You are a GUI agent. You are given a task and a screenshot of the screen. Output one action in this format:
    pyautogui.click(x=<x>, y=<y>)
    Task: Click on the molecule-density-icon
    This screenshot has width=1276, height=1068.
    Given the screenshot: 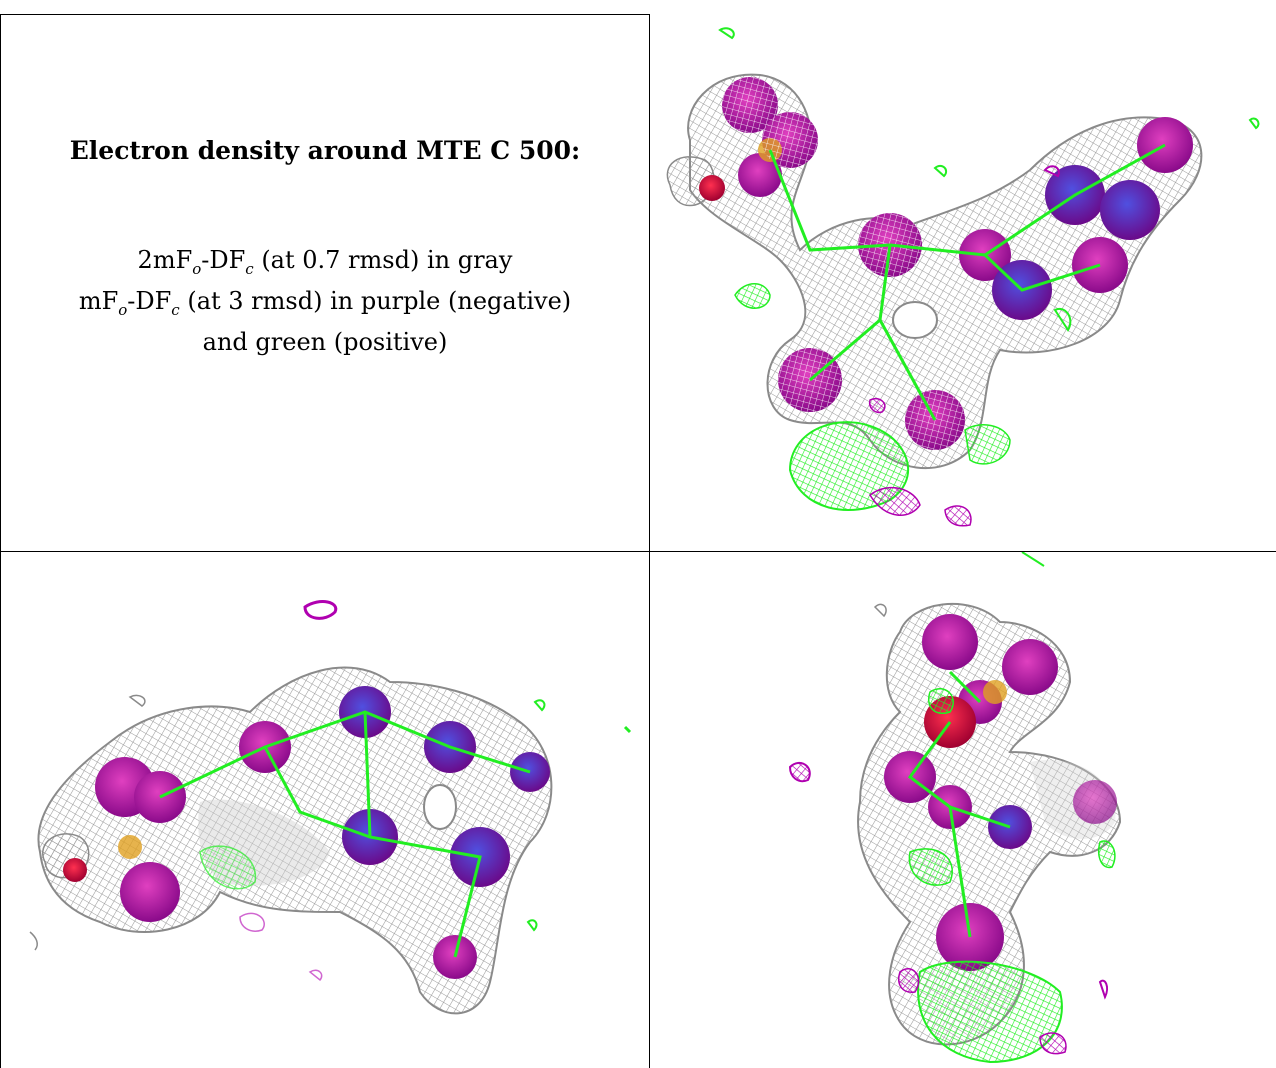 What is the action you would take?
    pyautogui.click(x=955, y=808)
    